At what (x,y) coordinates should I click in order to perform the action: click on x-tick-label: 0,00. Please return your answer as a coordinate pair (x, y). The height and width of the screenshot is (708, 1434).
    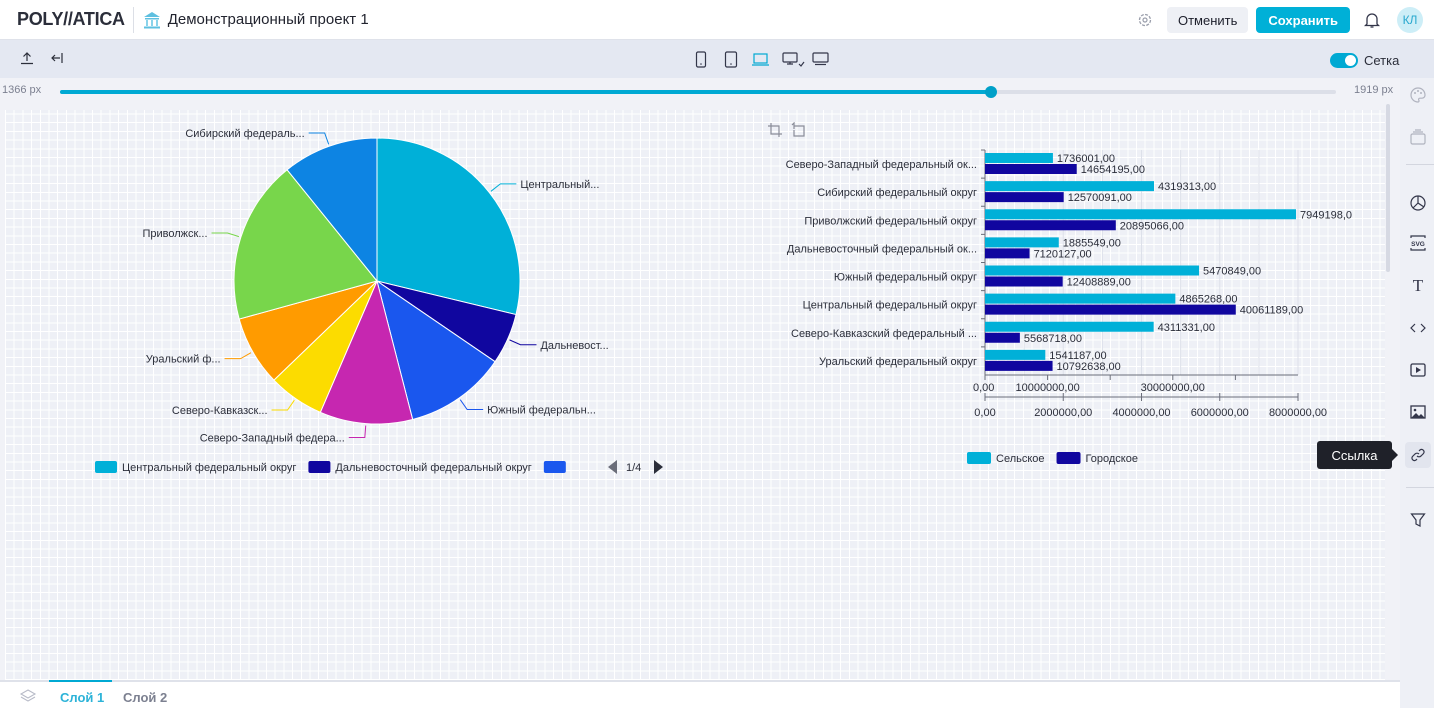
    Looking at the image, I should click on (984, 413).